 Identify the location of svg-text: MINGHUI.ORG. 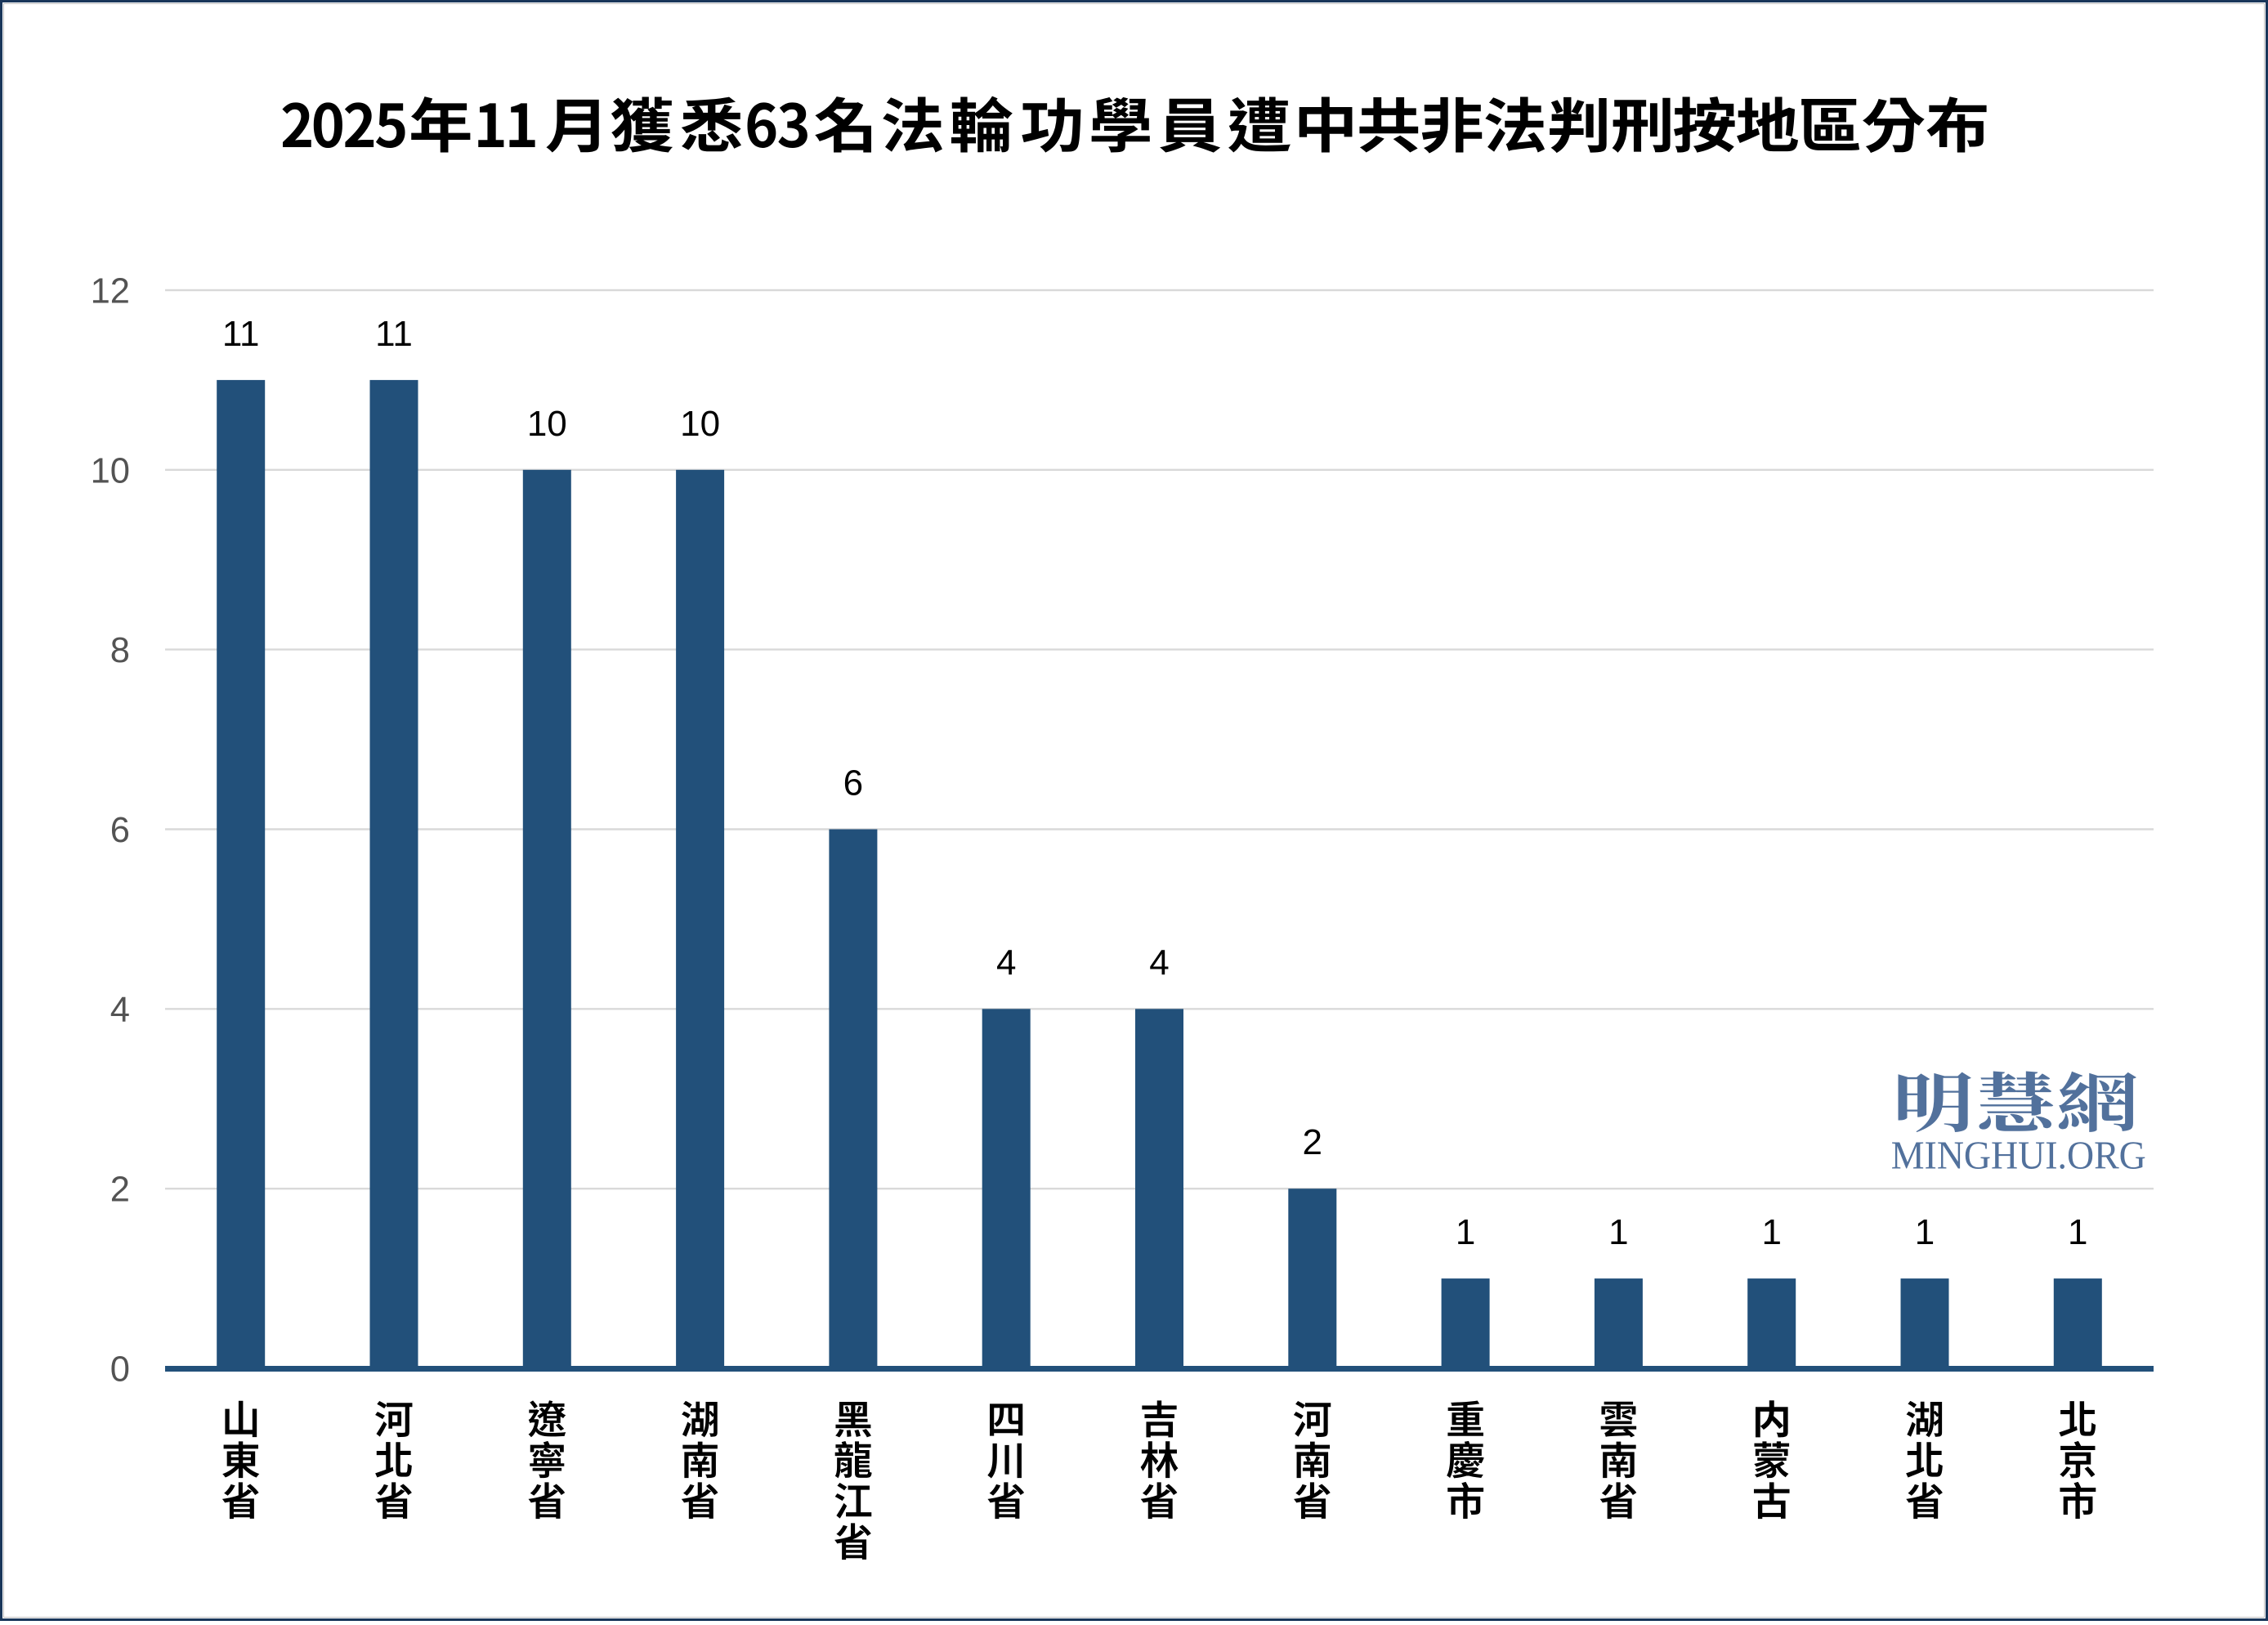
(2018, 1156).